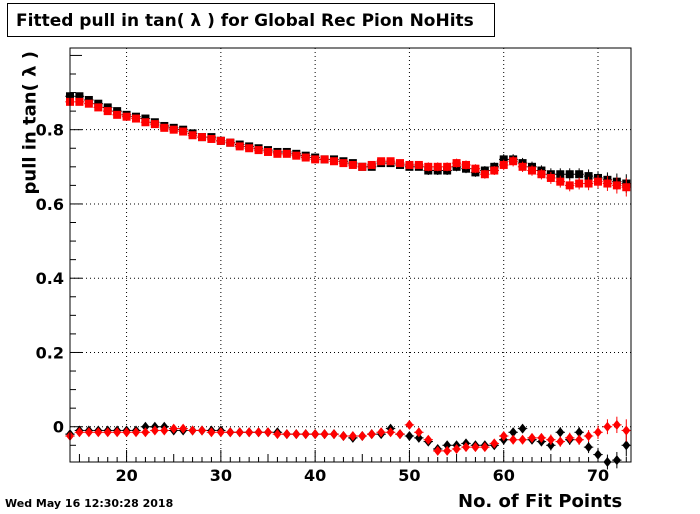 This screenshot has height=514, width=700. Describe the element at coordinates (58, 427) in the screenshot. I see `y-tick-label: 0` at that location.